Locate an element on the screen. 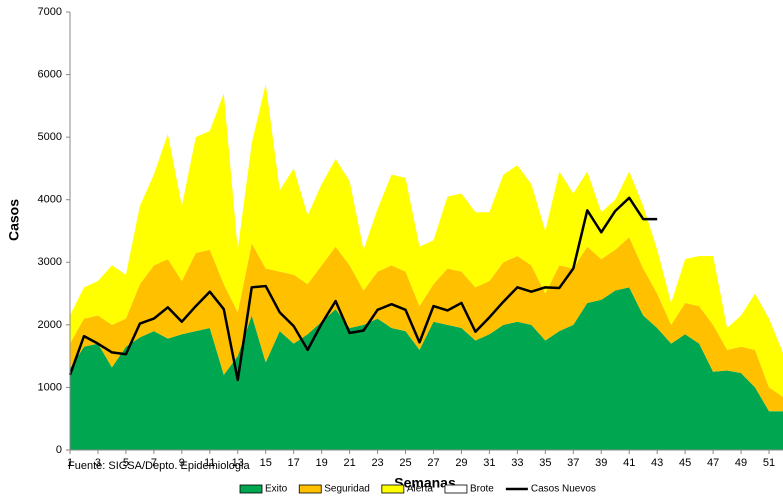 The image size is (783, 499). x-tick-label: 17 is located at coordinates (294, 463).